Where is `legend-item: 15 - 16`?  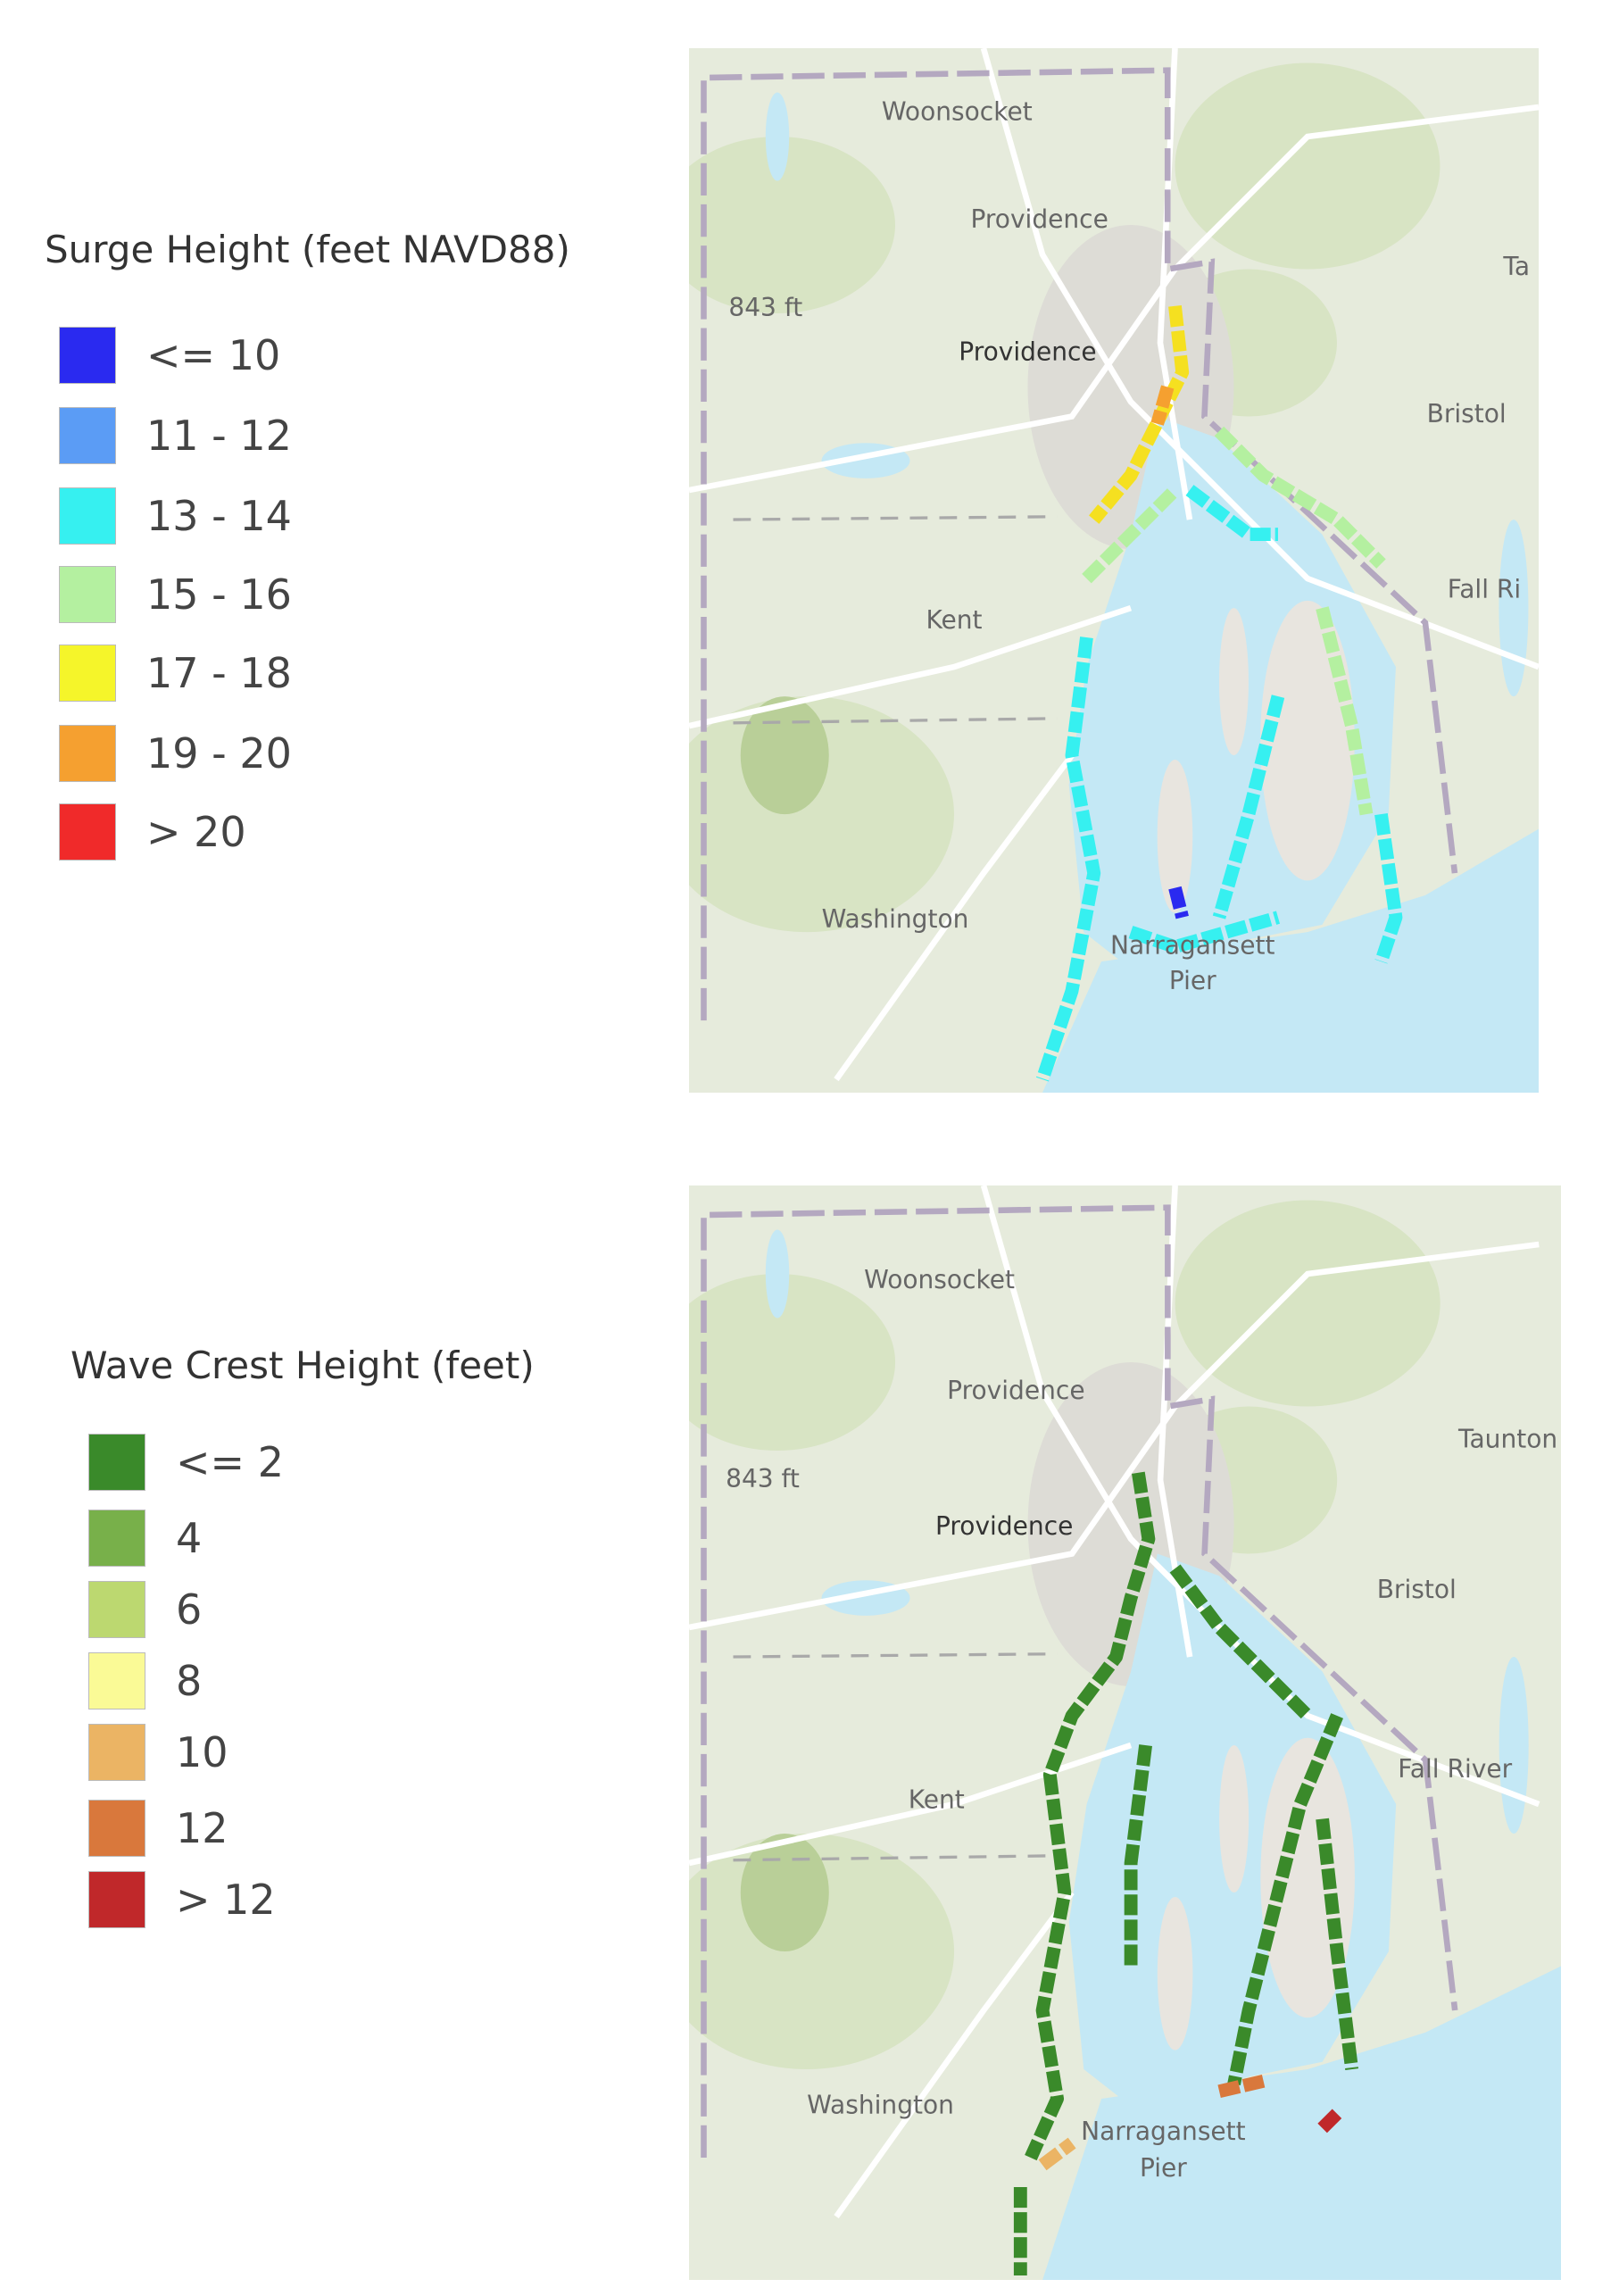 legend-item: 15 - 16 is located at coordinates (175, 594).